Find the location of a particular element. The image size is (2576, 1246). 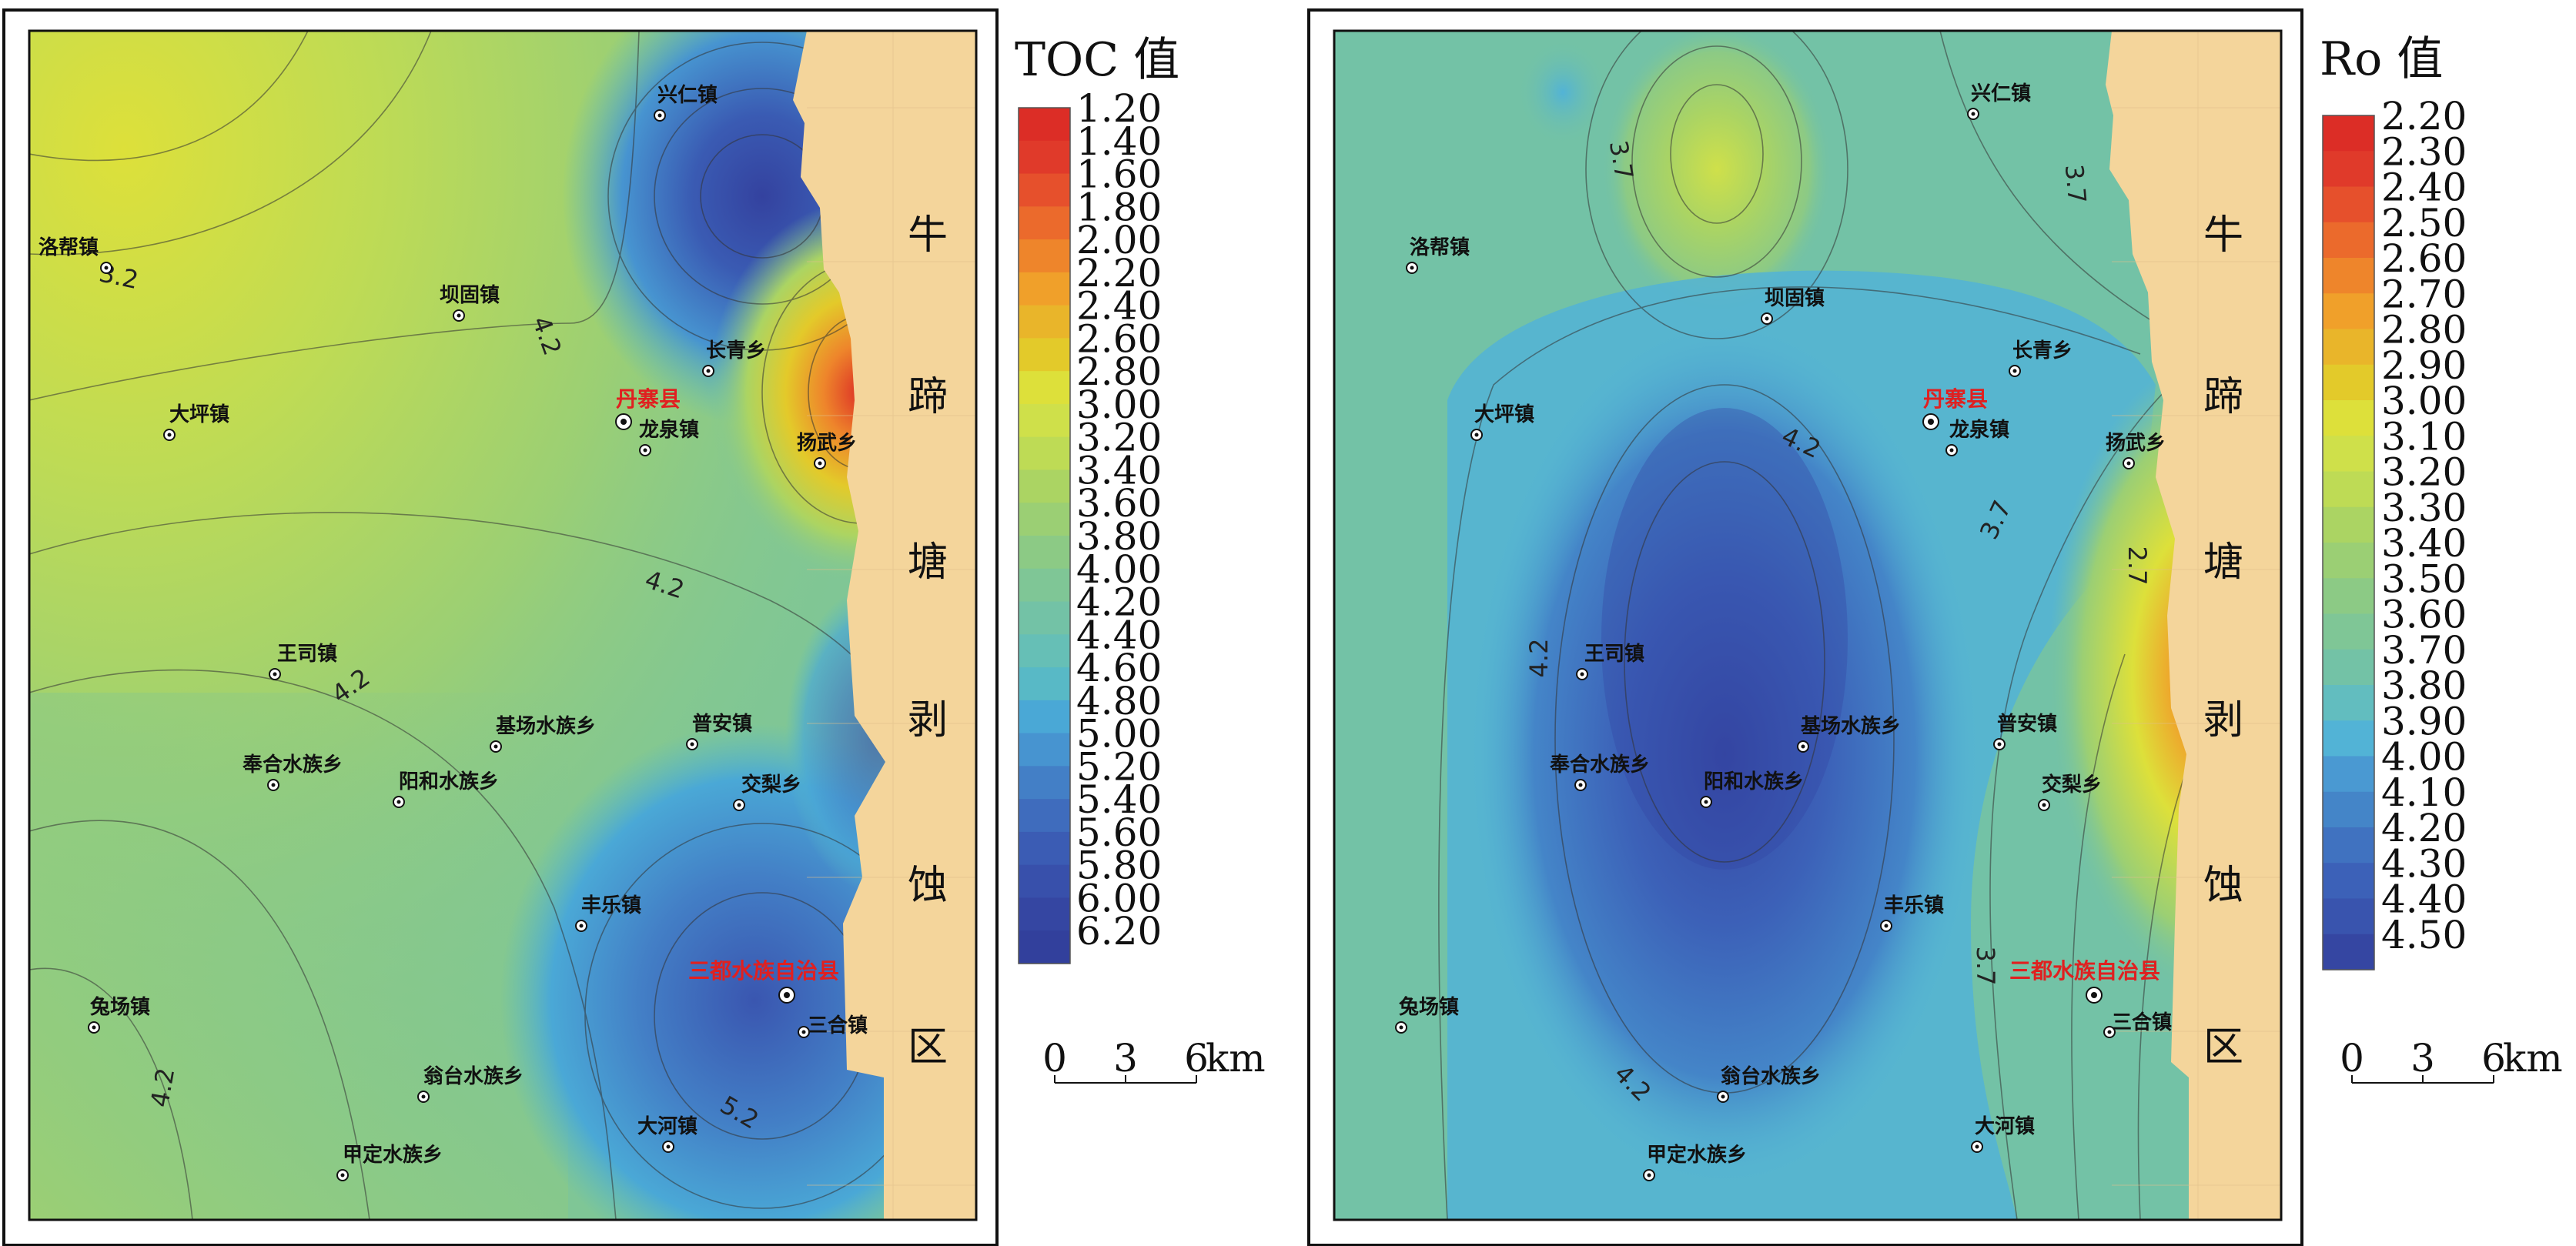

town-label: 坝固镇 is located at coordinates (470, 295).